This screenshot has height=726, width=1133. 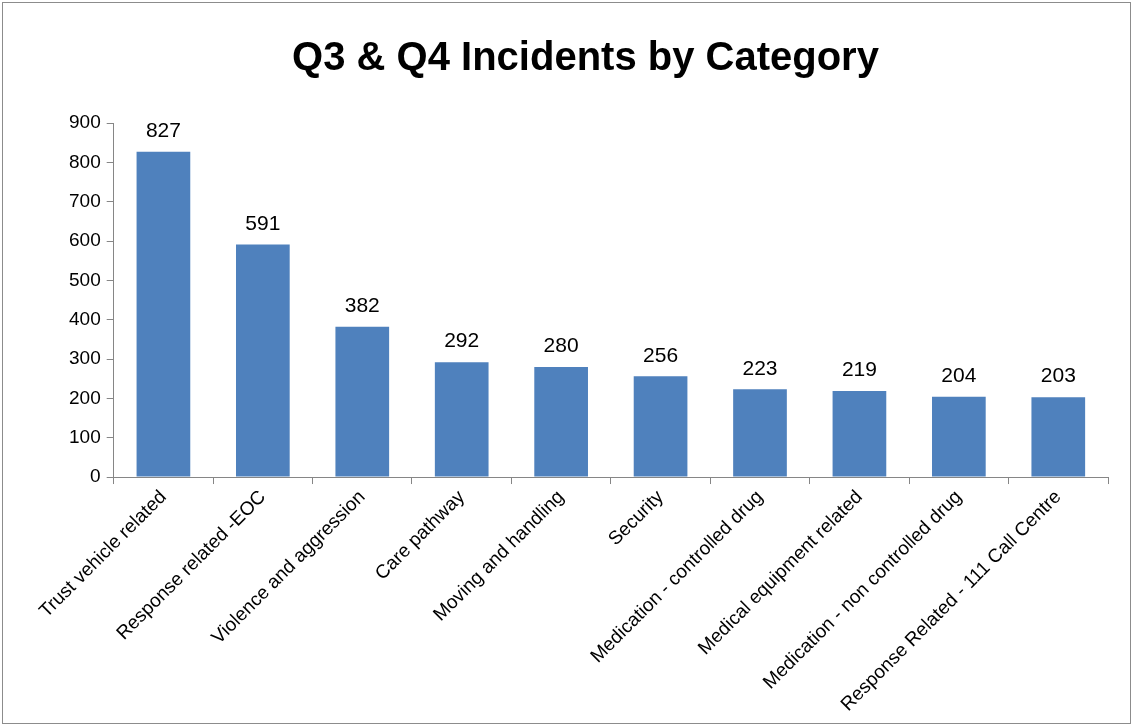 What do you see at coordinates (263, 222) in the screenshot?
I see `data-label: 591` at bounding box center [263, 222].